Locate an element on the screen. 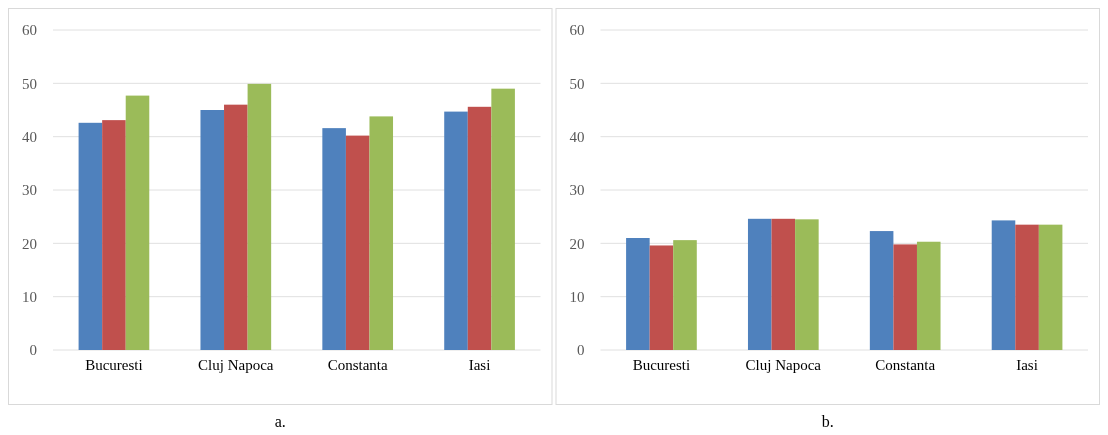 Image resolution: width=1108 pixels, height=435 pixels. text: b. is located at coordinates (827, 421).